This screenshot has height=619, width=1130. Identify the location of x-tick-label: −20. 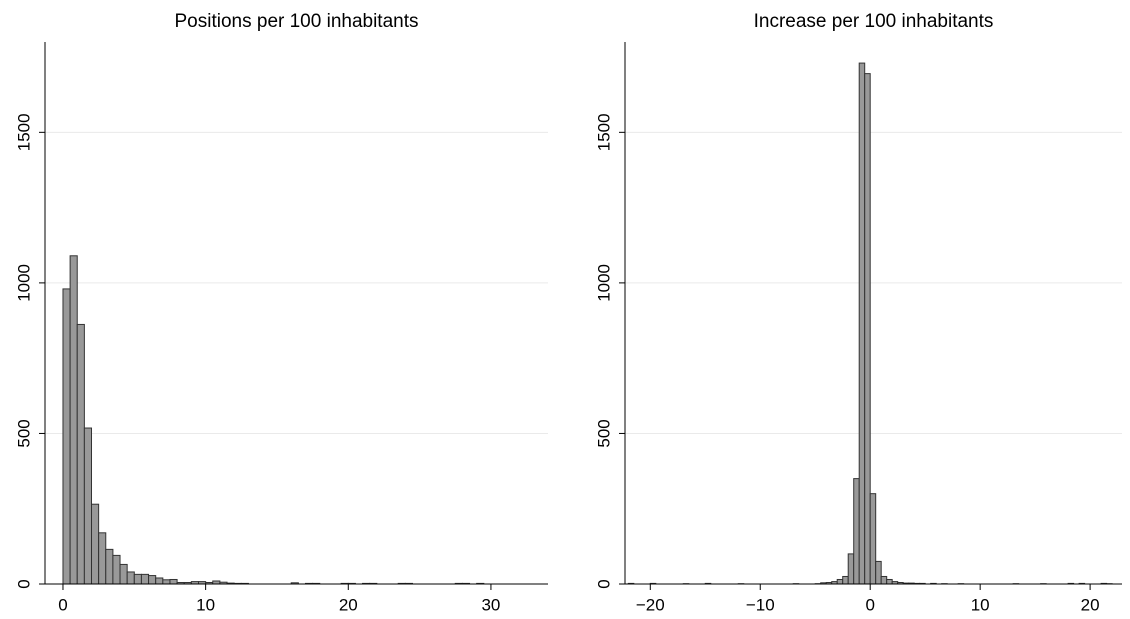
(650, 604).